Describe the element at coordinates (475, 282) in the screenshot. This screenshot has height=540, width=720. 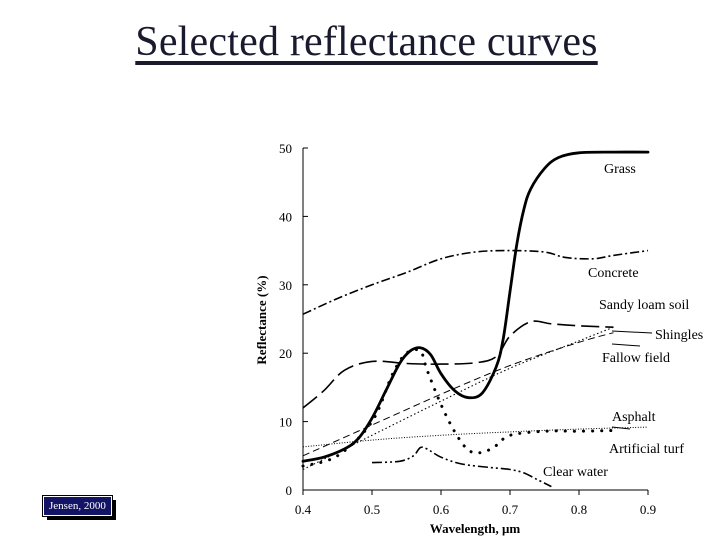
I see `series-line-concrete` at that location.